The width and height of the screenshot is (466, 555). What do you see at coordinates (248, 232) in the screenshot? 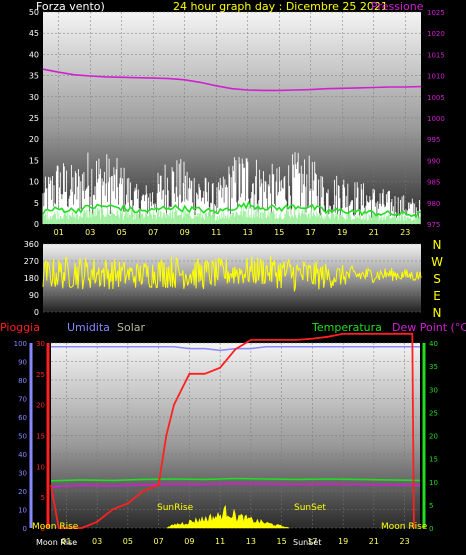
I see `wind-hour-label: 13` at bounding box center [248, 232].